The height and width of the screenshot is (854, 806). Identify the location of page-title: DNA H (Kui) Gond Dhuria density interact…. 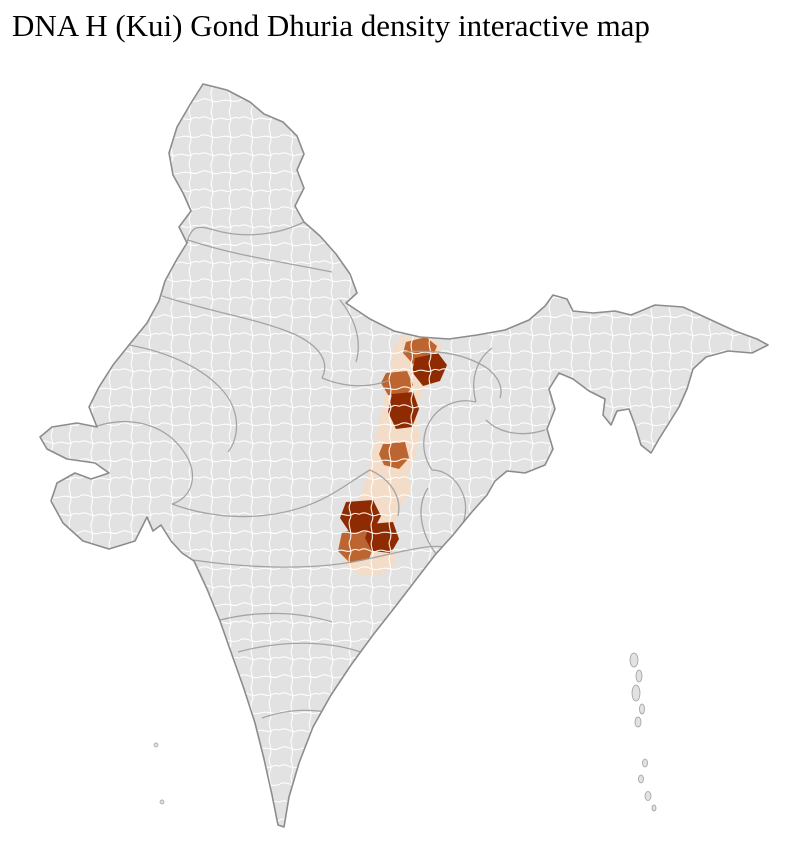
(331, 25).